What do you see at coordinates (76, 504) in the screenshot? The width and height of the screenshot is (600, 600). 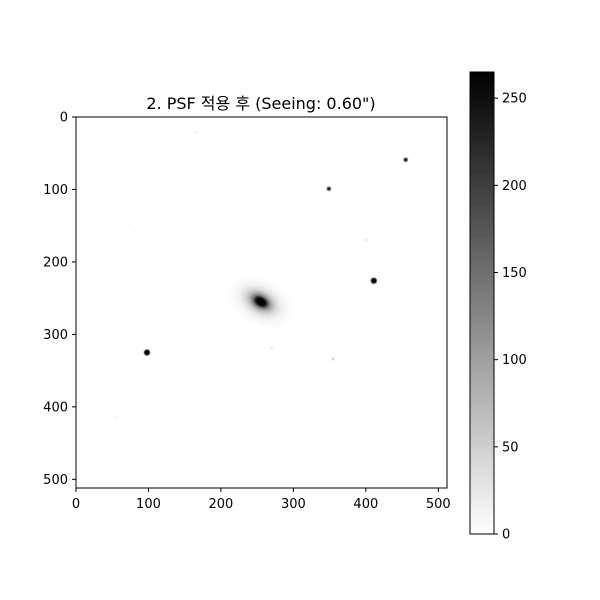 I see `x-tick-label: 0` at bounding box center [76, 504].